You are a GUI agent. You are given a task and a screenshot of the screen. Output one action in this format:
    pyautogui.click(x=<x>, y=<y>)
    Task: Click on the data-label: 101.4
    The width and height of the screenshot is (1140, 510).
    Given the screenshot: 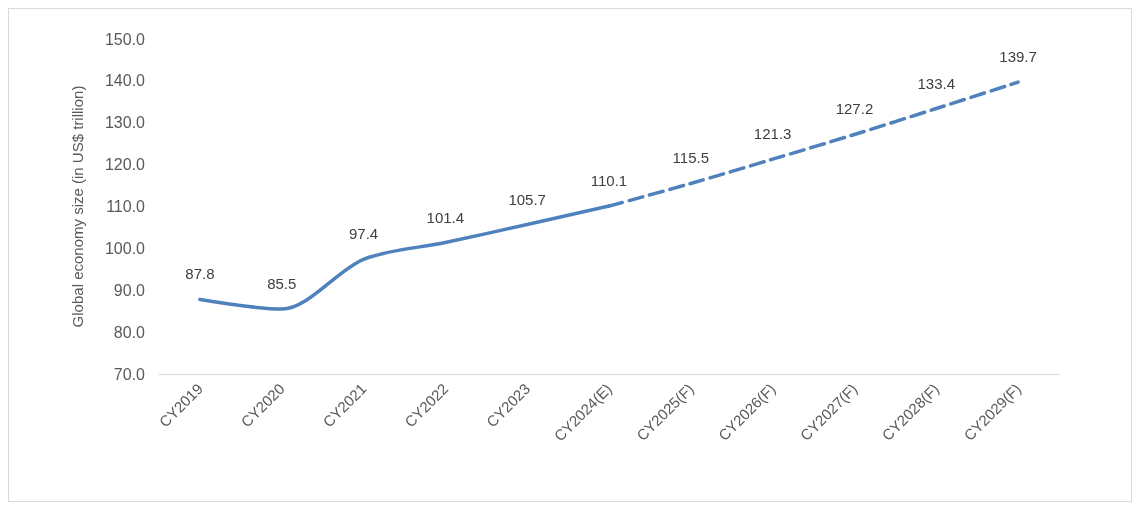 What is the action you would take?
    pyautogui.click(x=445, y=217)
    